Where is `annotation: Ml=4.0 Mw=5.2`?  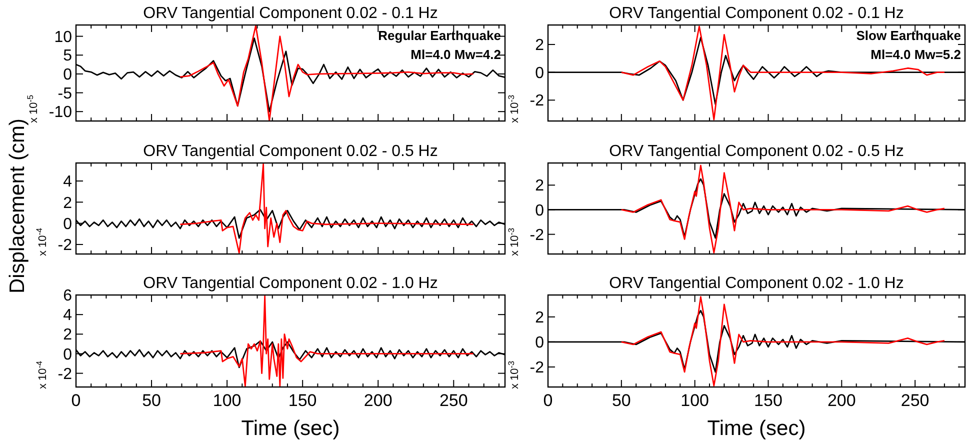 annotation: Ml=4.0 Mw=5.2 is located at coordinates (915, 54).